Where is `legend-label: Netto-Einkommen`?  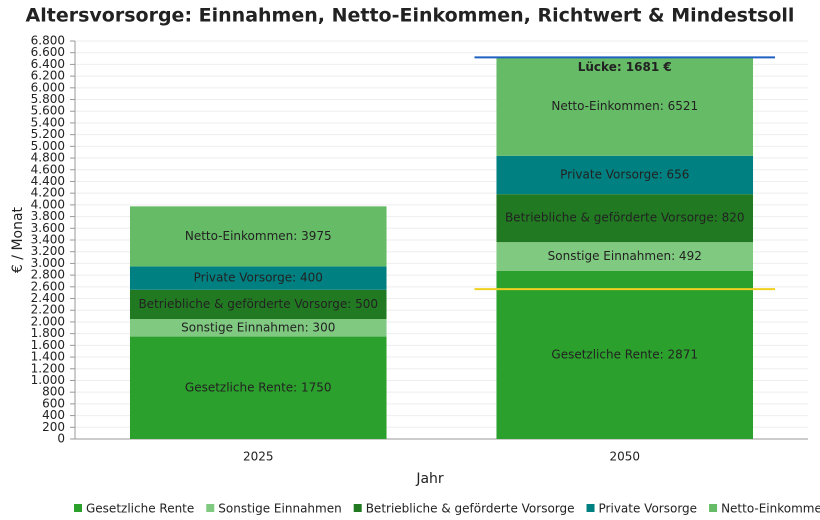 legend-label: Netto-Einkommen is located at coordinates (770, 509).